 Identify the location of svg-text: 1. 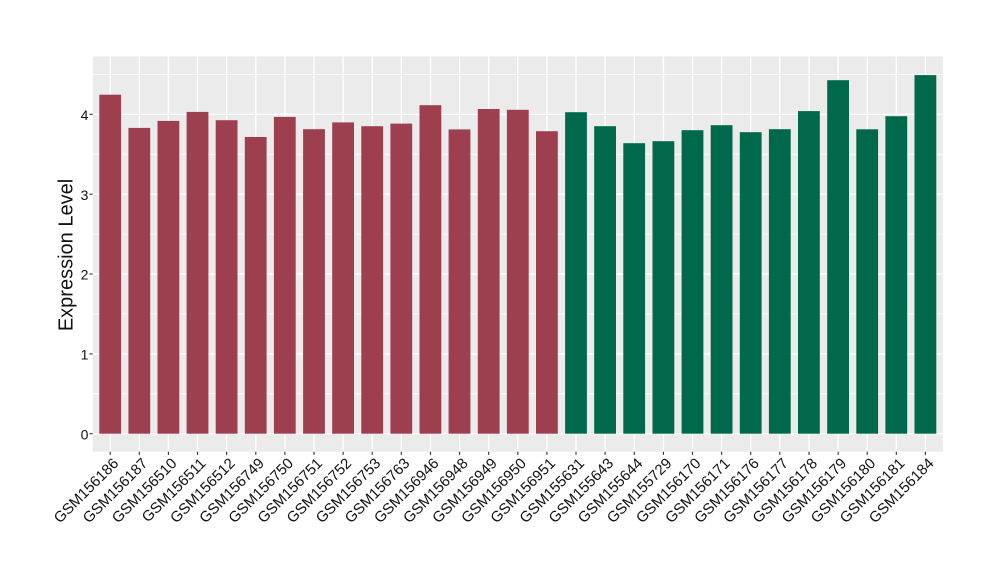
(85, 355).